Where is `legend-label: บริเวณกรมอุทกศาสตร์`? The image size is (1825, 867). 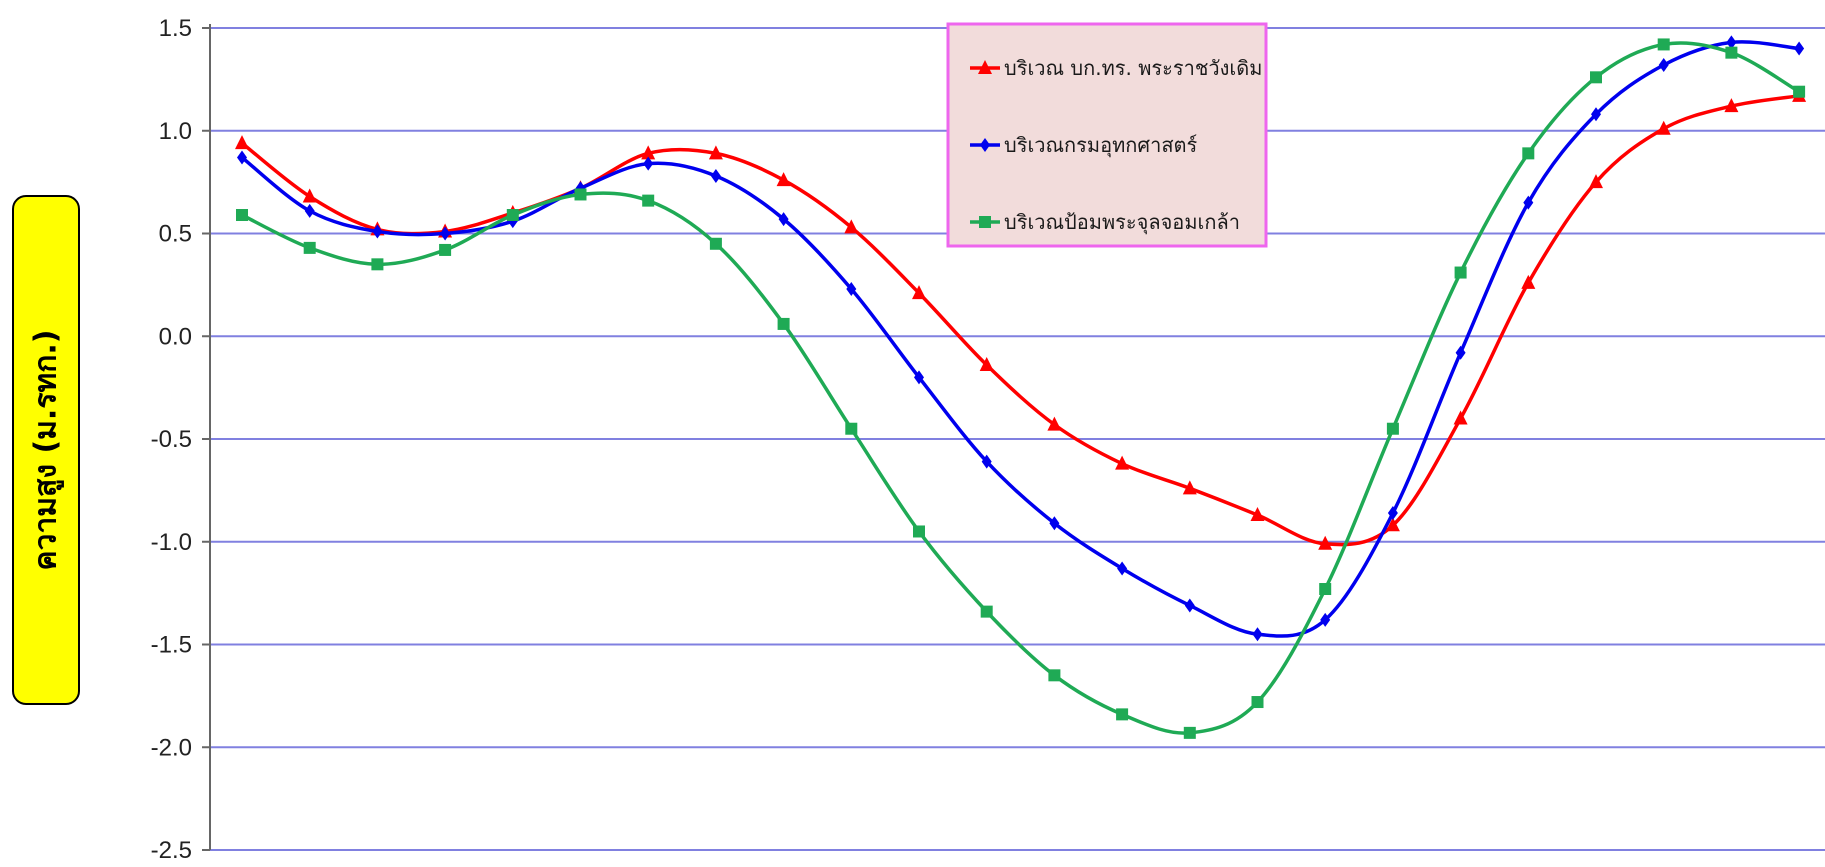
legend-label: บริเวณกรมอุทกศาสตร์ is located at coordinates (1101, 145).